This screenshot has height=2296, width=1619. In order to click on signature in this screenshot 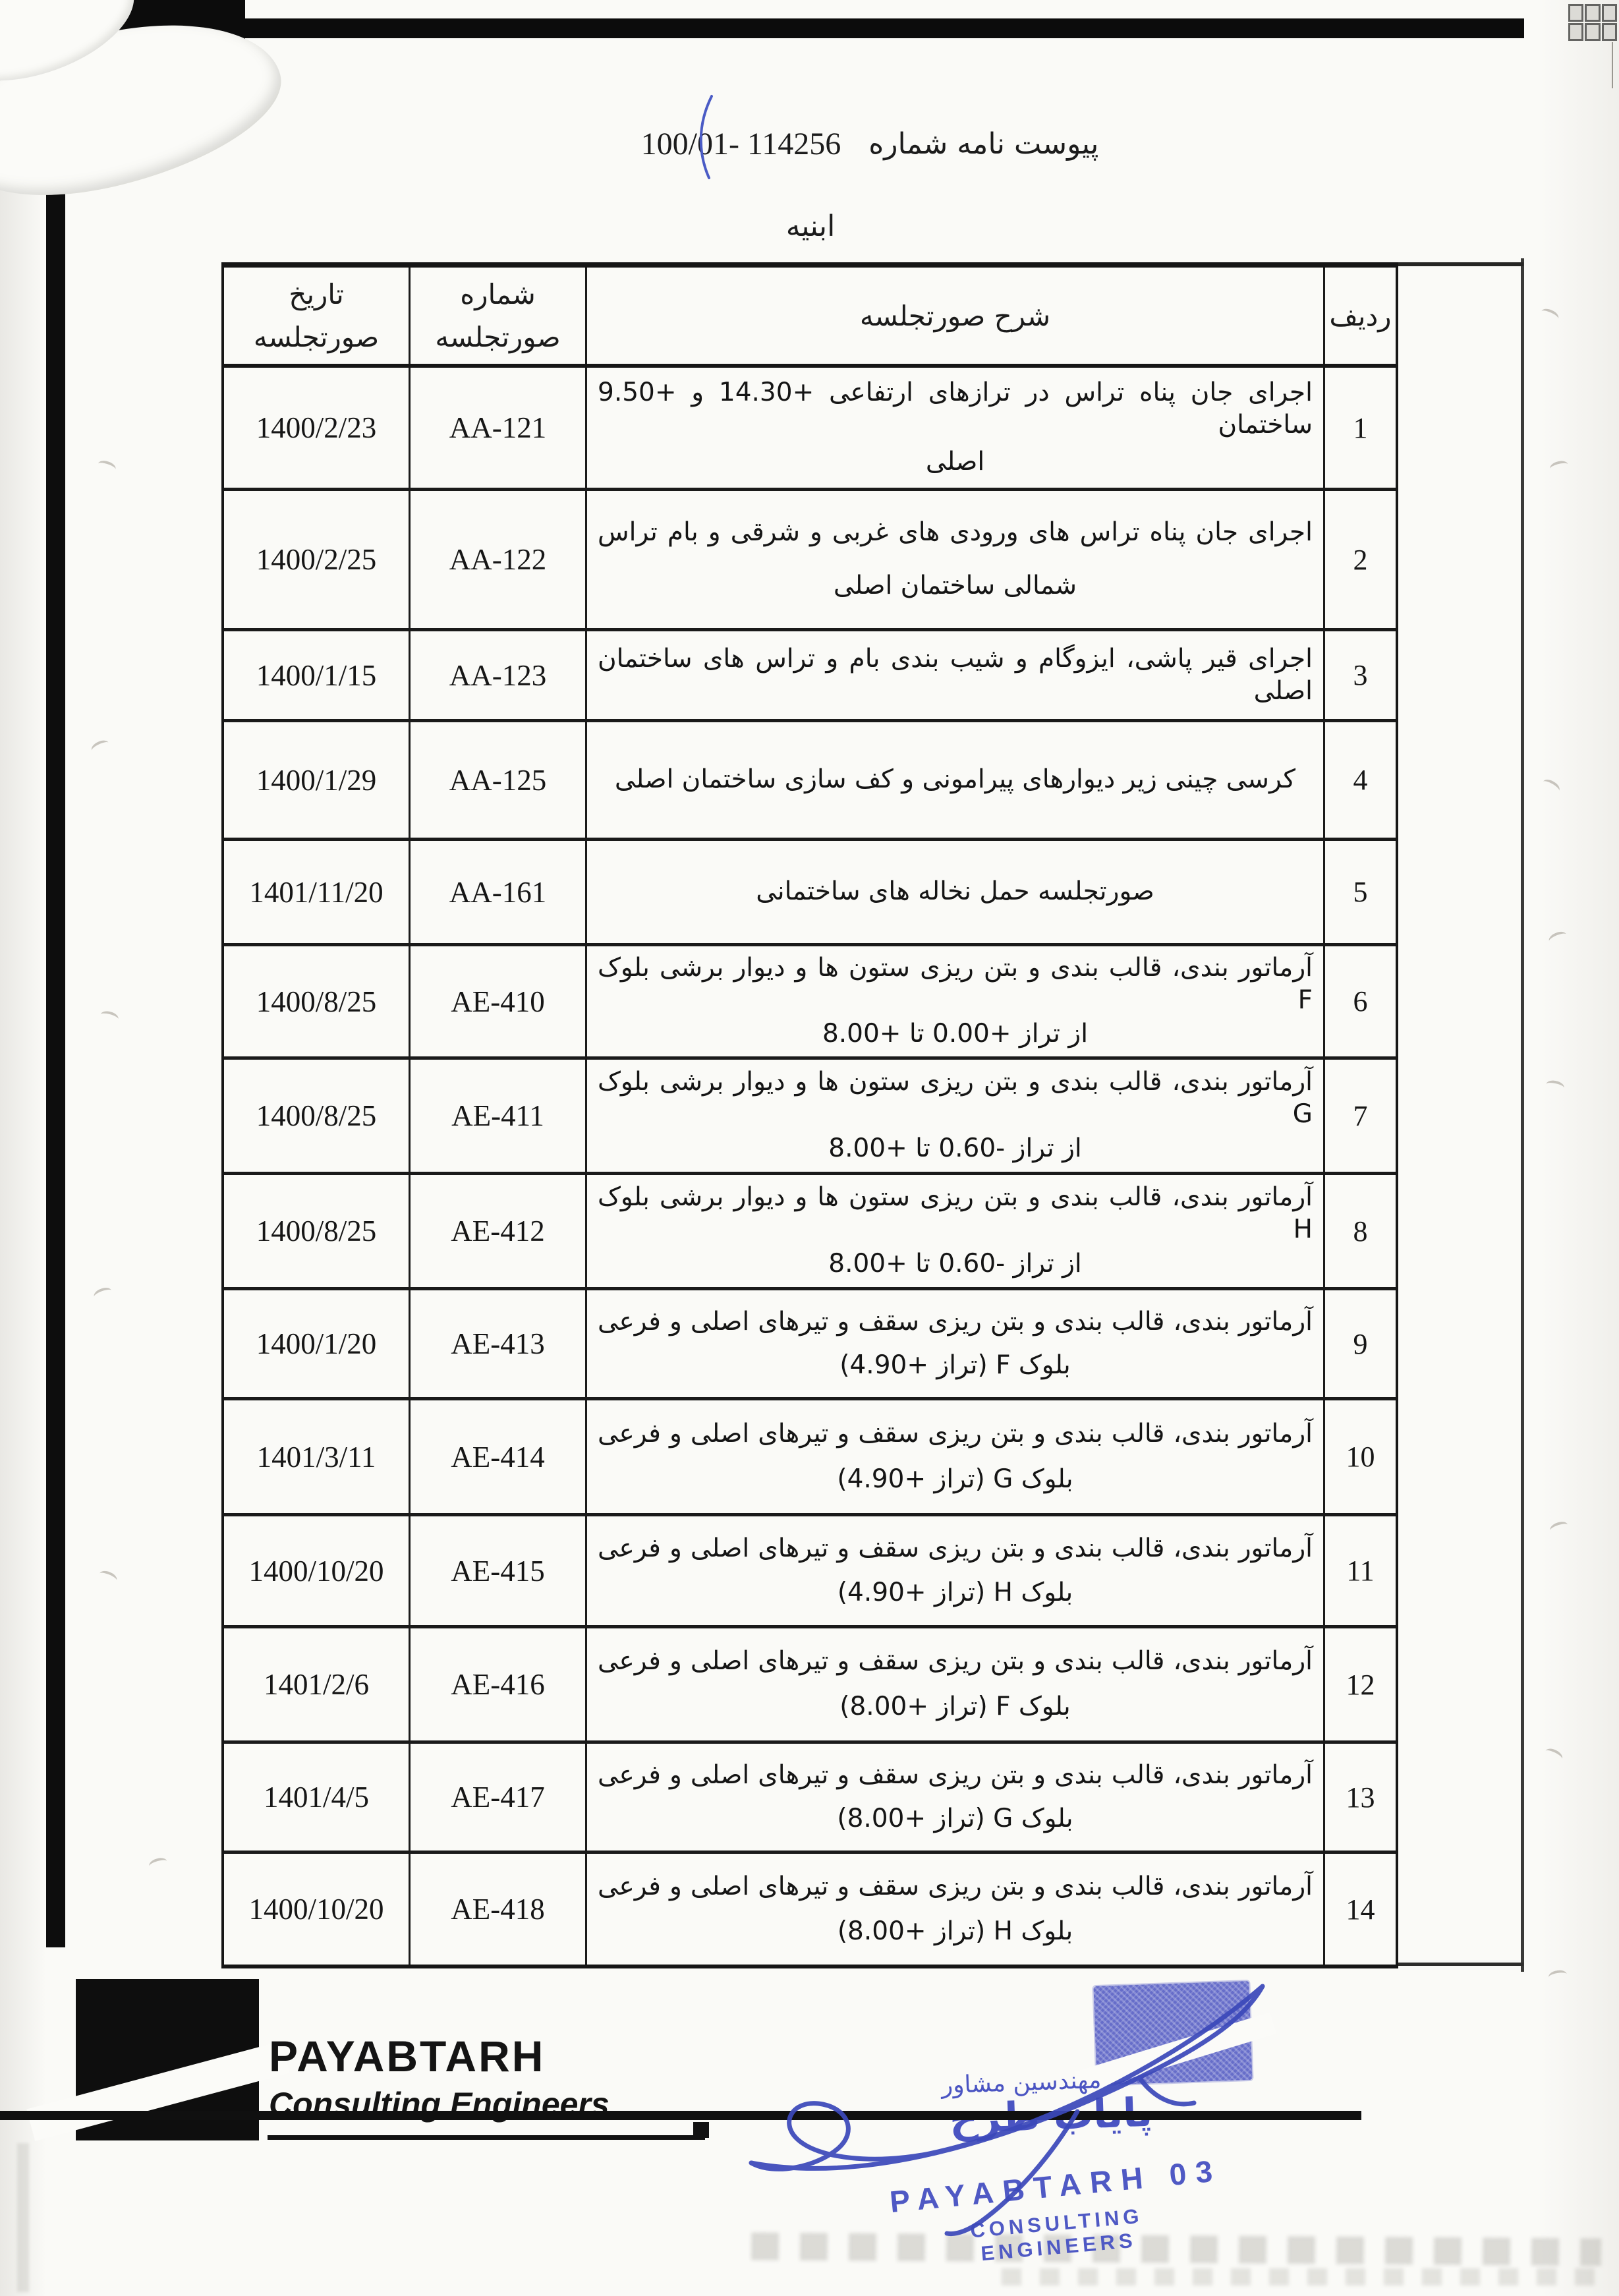, I will do `click(1007, 2110)`.